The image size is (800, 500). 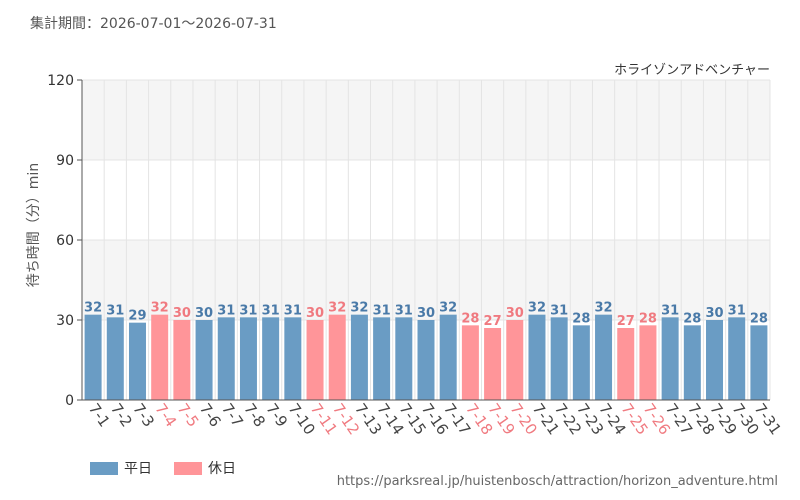 I want to click on value-label-7-15: 31, so click(x=404, y=310).